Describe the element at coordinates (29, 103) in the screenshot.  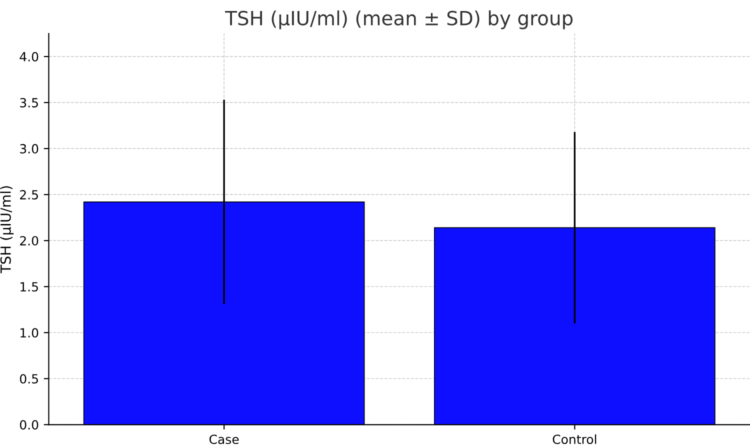
I see `y-tick-label: 3.5` at that location.